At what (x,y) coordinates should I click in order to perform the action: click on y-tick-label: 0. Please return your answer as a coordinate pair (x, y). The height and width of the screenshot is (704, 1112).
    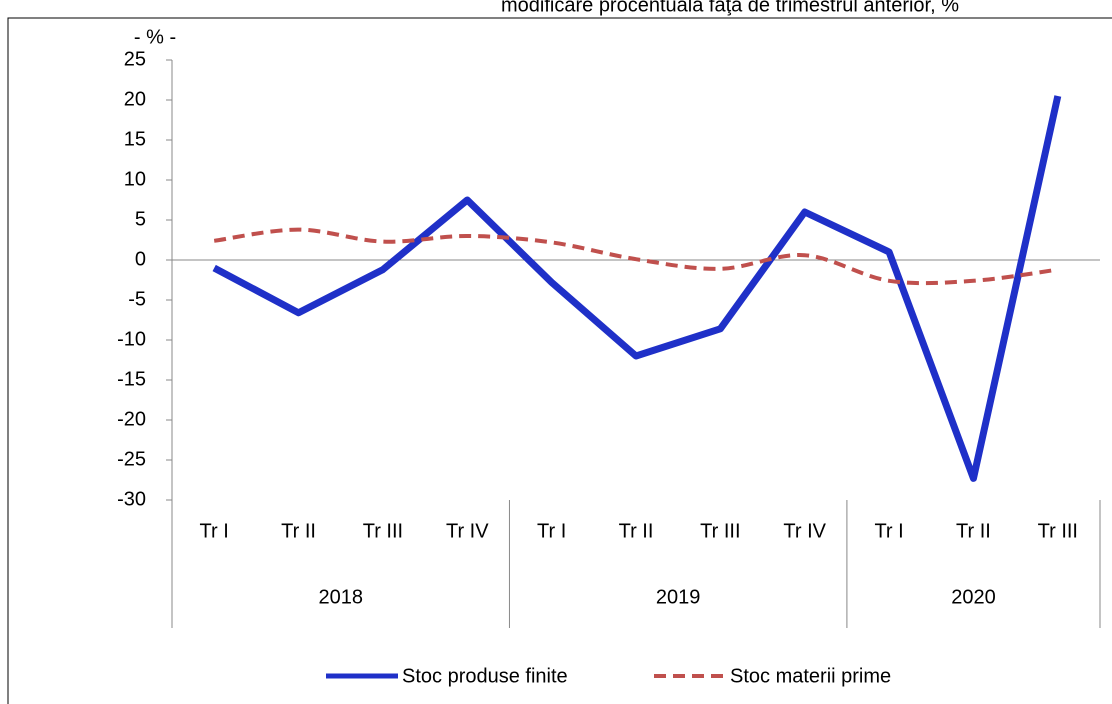
    Looking at the image, I should click on (140, 259).